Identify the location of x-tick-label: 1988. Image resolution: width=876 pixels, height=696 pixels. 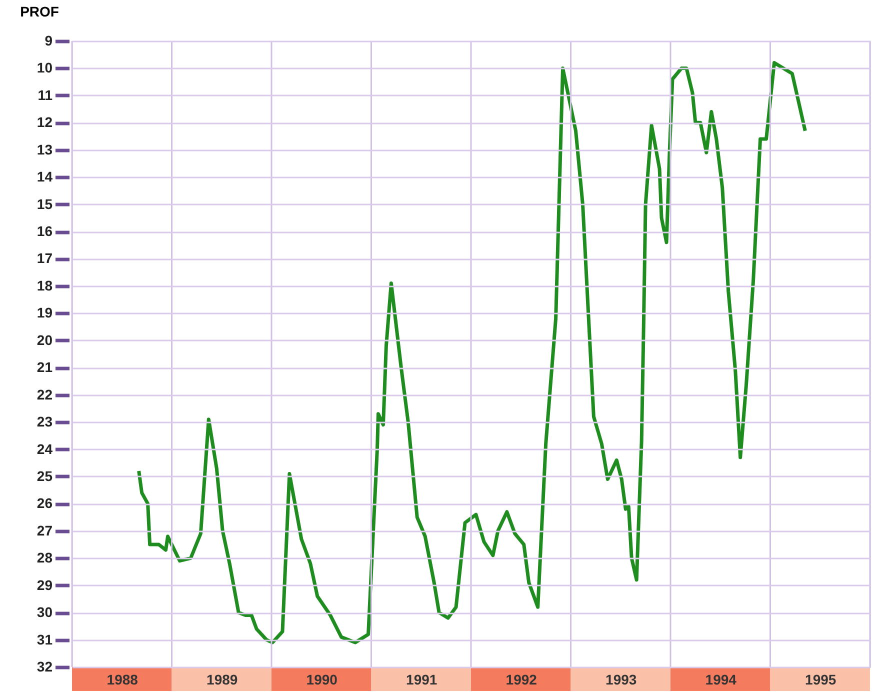
(122, 680).